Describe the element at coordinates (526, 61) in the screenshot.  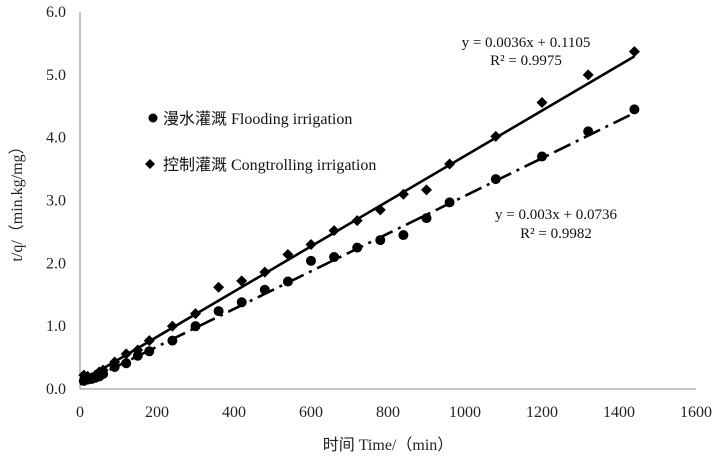
I see `equation-controlling-r2: R² = 0.9975` at that location.